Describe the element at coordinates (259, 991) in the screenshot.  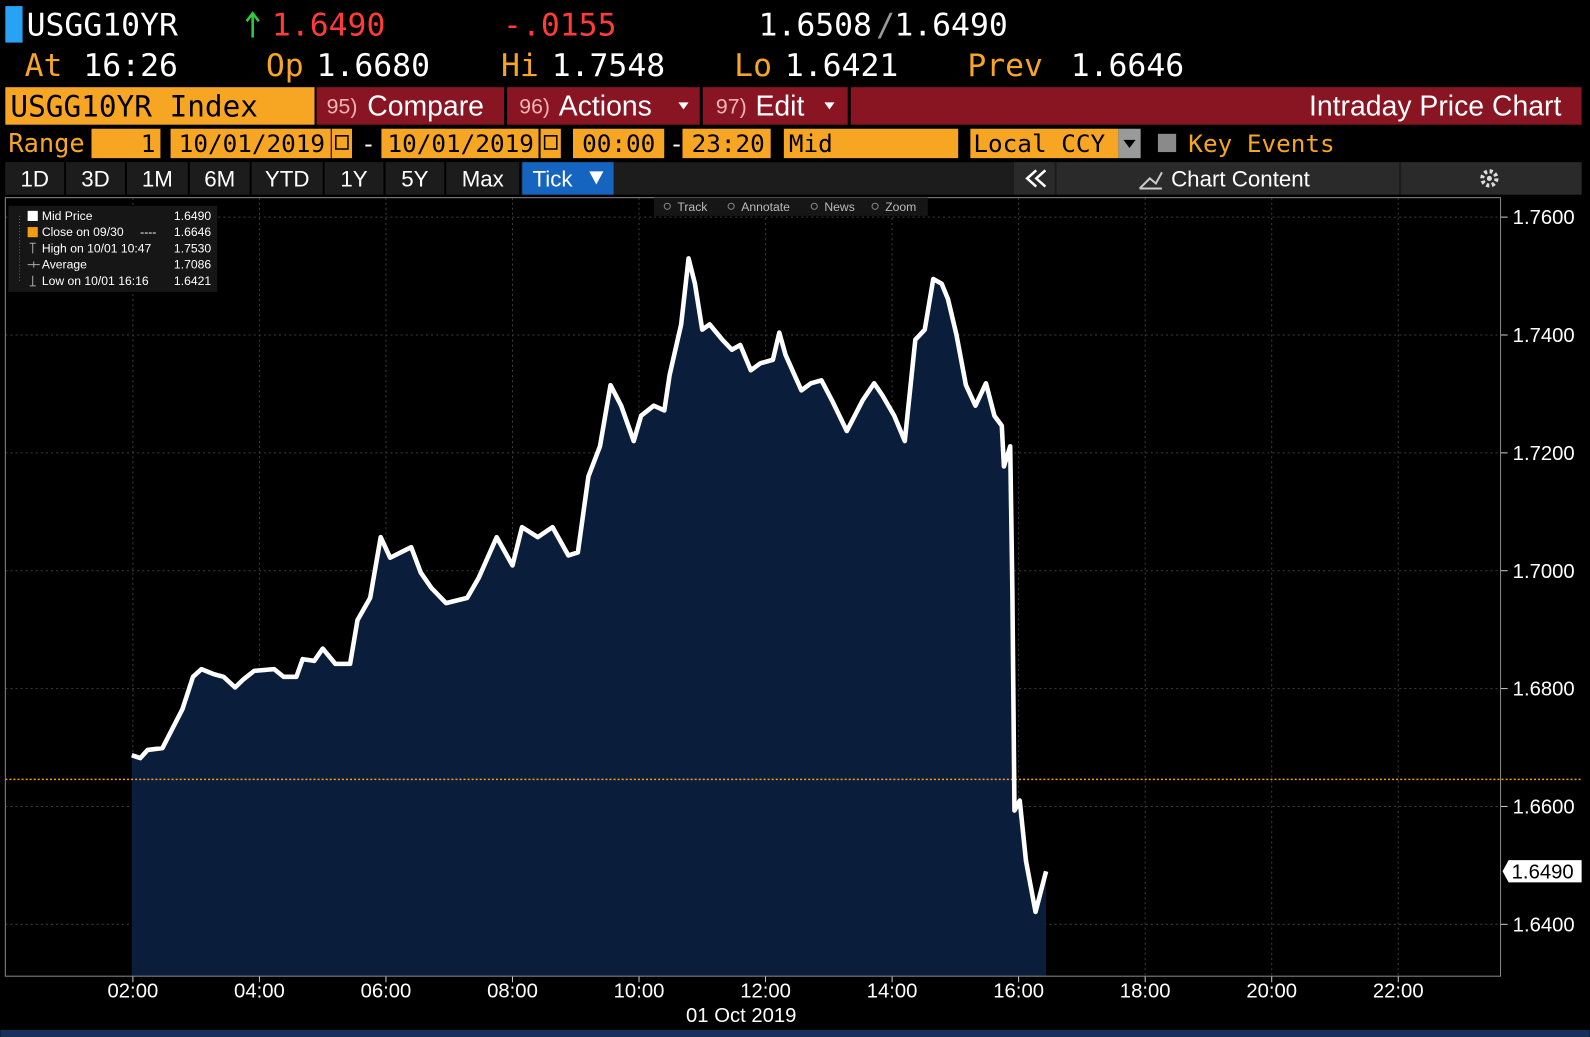
I see `x-tick-label: 04:00` at that location.